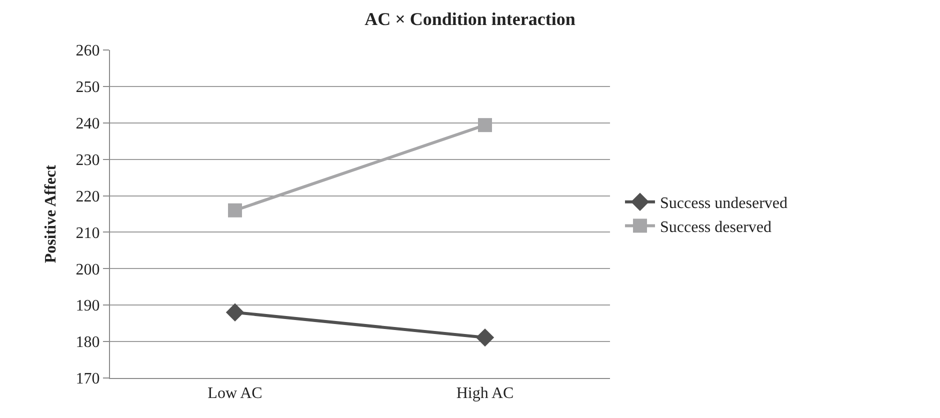 The image size is (940, 418). Describe the element at coordinates (485, 393) in the screenshot. I see `x-tick-label: High AC` at that location.